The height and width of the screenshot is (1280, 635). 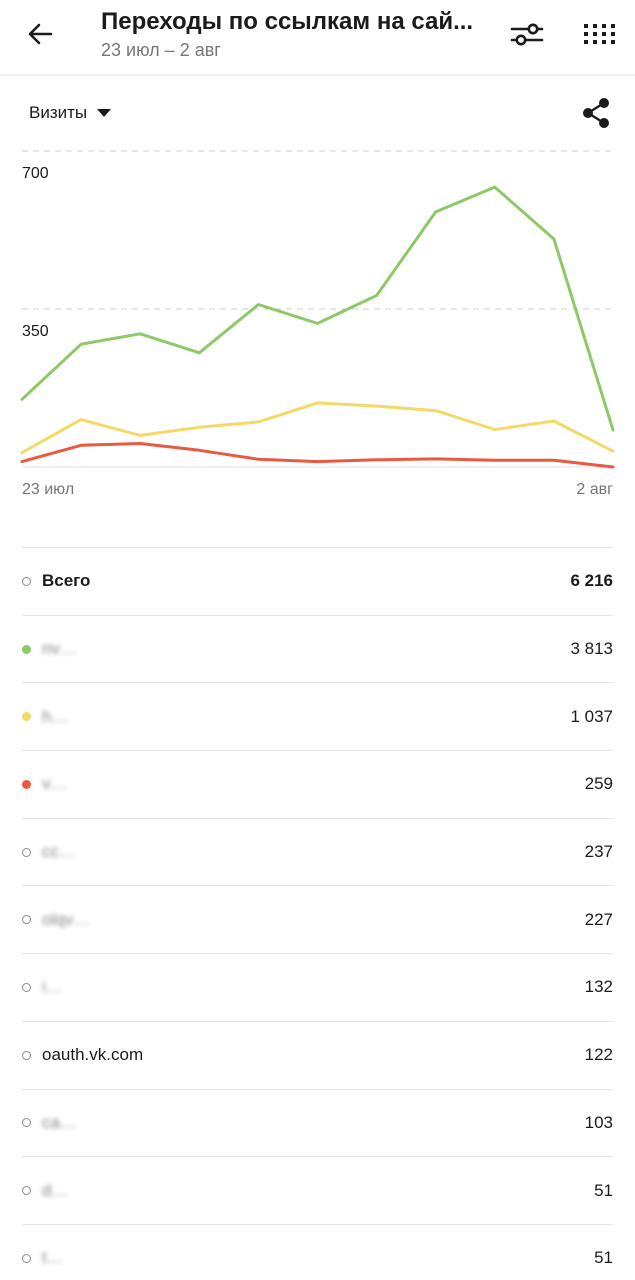 I want to click on source-row: t… 51, so click(x=317, y=1251).